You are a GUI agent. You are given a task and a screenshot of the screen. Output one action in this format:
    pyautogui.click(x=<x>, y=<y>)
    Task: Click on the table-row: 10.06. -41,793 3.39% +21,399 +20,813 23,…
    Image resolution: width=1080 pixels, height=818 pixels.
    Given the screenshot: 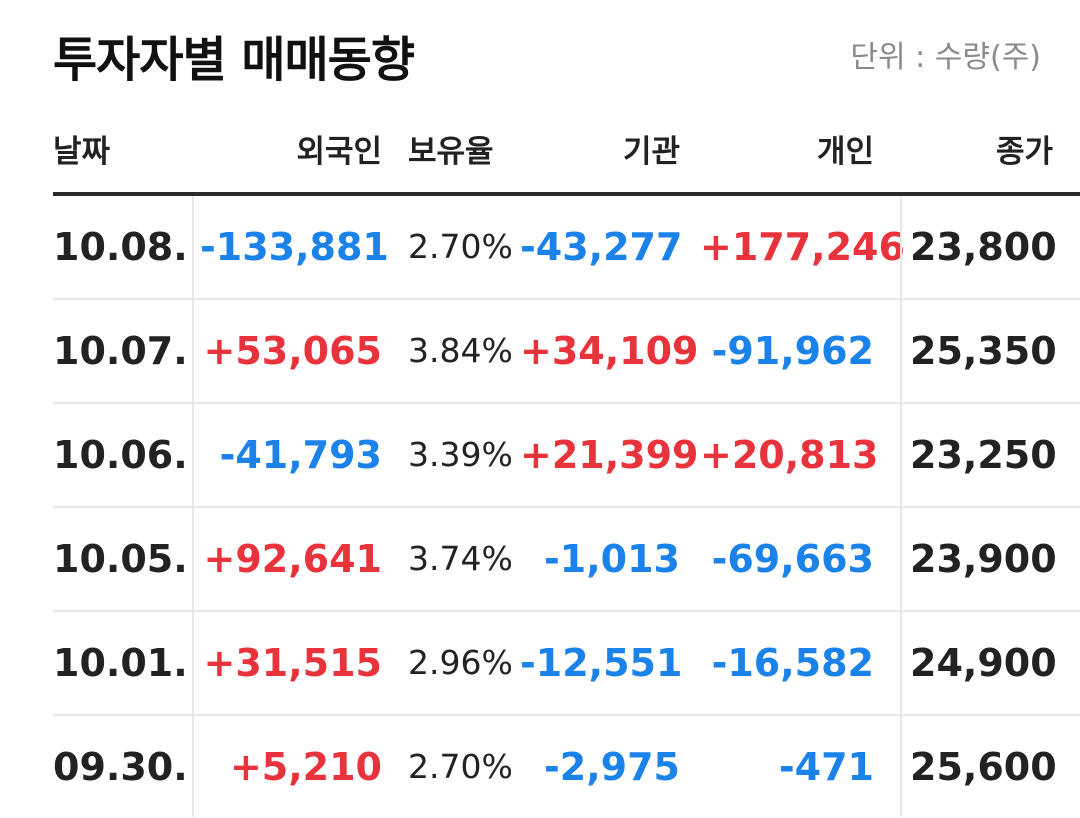 What is the action you would take?
    pyautogui.click(x=566, y=456)
    